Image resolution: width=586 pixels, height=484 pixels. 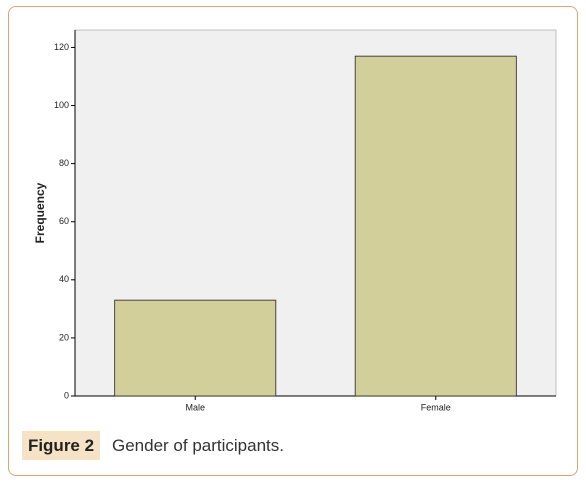 I want to click on y-tick-label: 0, so click(x=66, y=395).